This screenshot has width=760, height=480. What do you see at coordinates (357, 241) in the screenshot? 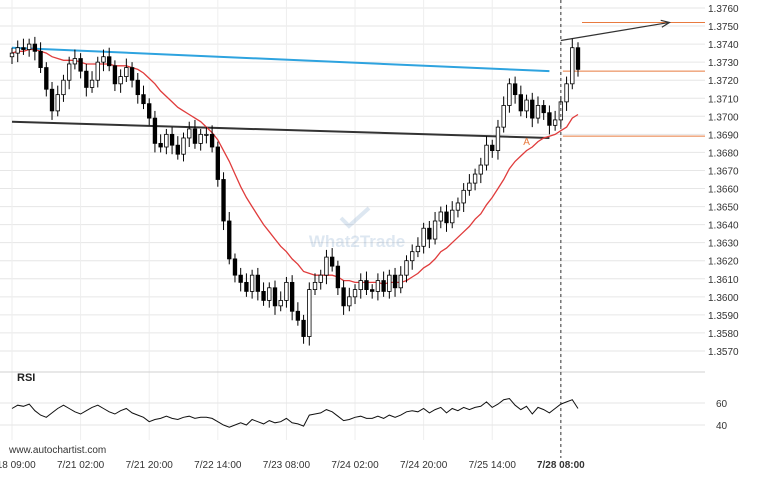
I see `watermark-text: What2Trade` at bounding box center [357, 241].